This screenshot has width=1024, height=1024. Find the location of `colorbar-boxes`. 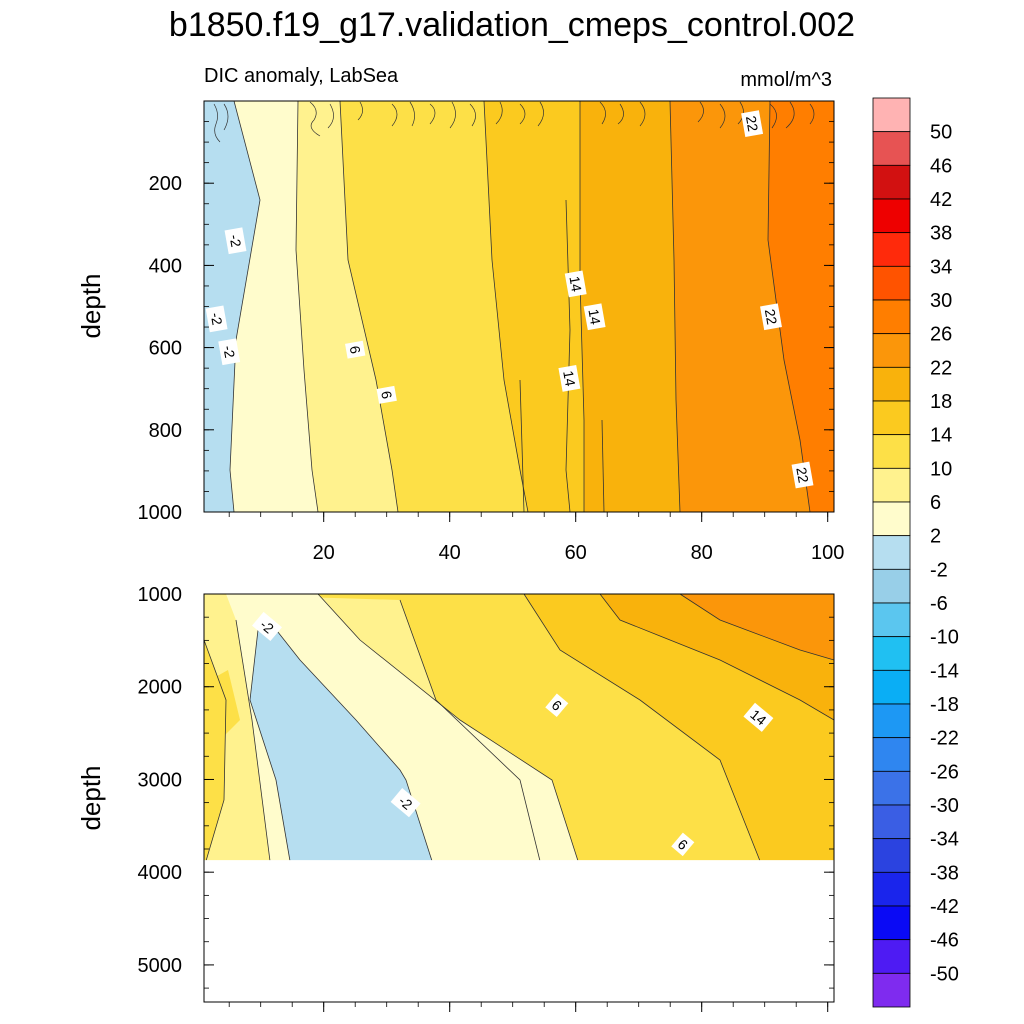

colorbar-boxes is located at coordinates (891, 552).